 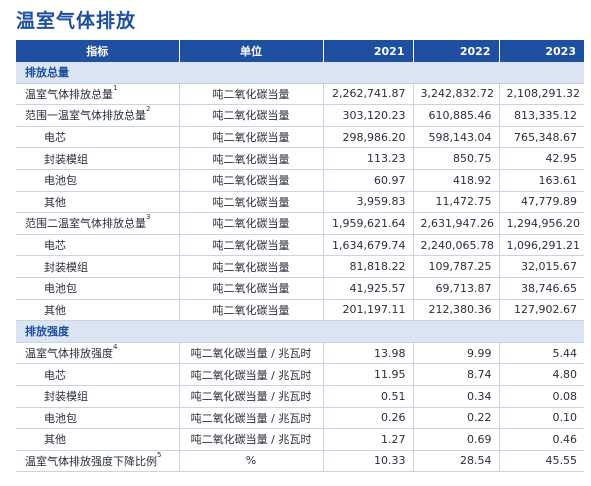 What do you see at coordinates (368, 202) in the screenshot?
I see `value-cell-2021: 3,959.83` at bounding box center [368, 202].